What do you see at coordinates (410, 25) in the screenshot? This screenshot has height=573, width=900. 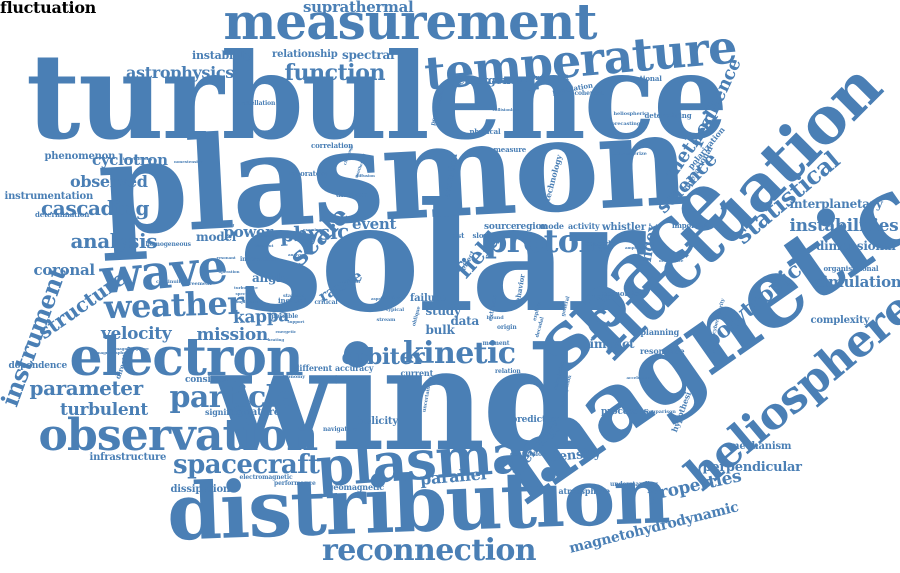 I see `word-measurement: measurement` at bounding box center [410, 25].